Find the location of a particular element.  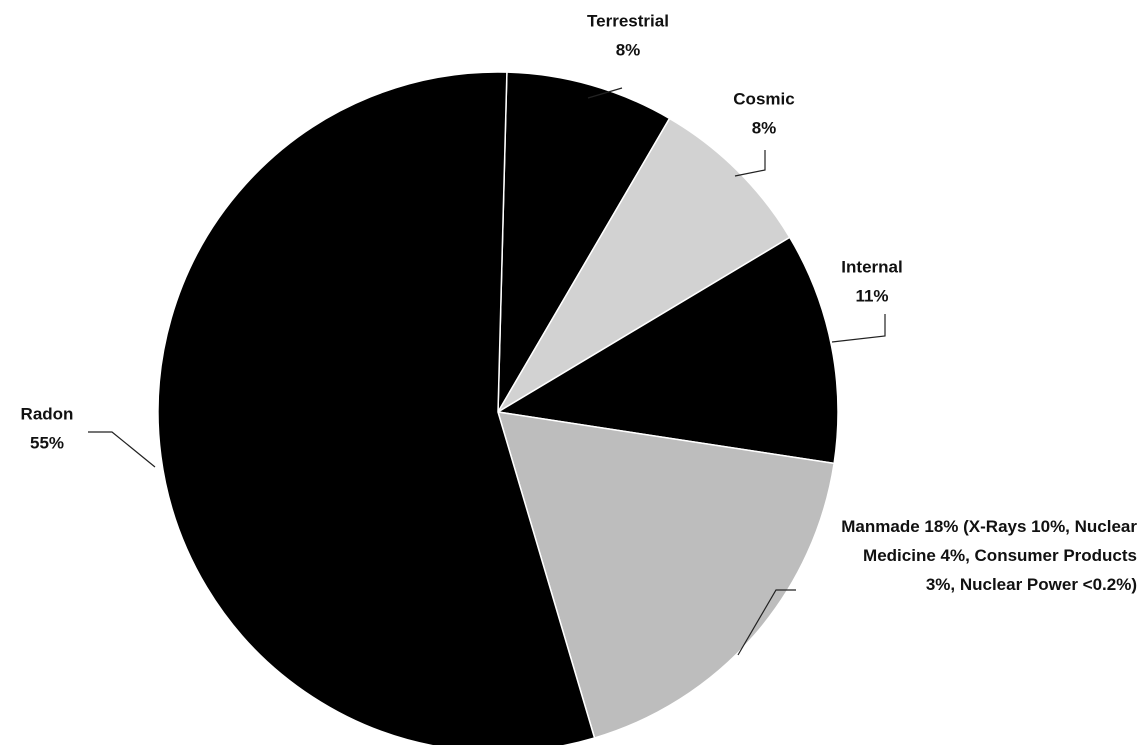

slice-label: Internal is located at coordinates (871, 266).